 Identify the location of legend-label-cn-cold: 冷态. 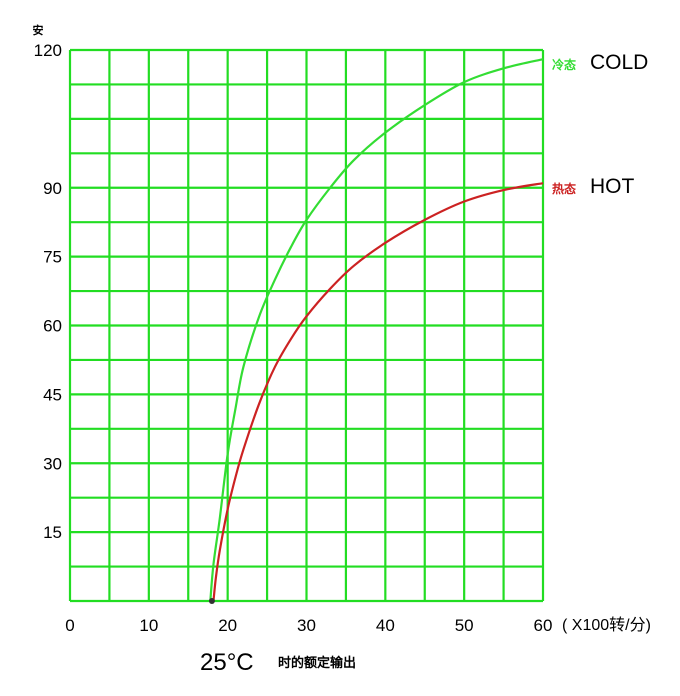
(564, 64).